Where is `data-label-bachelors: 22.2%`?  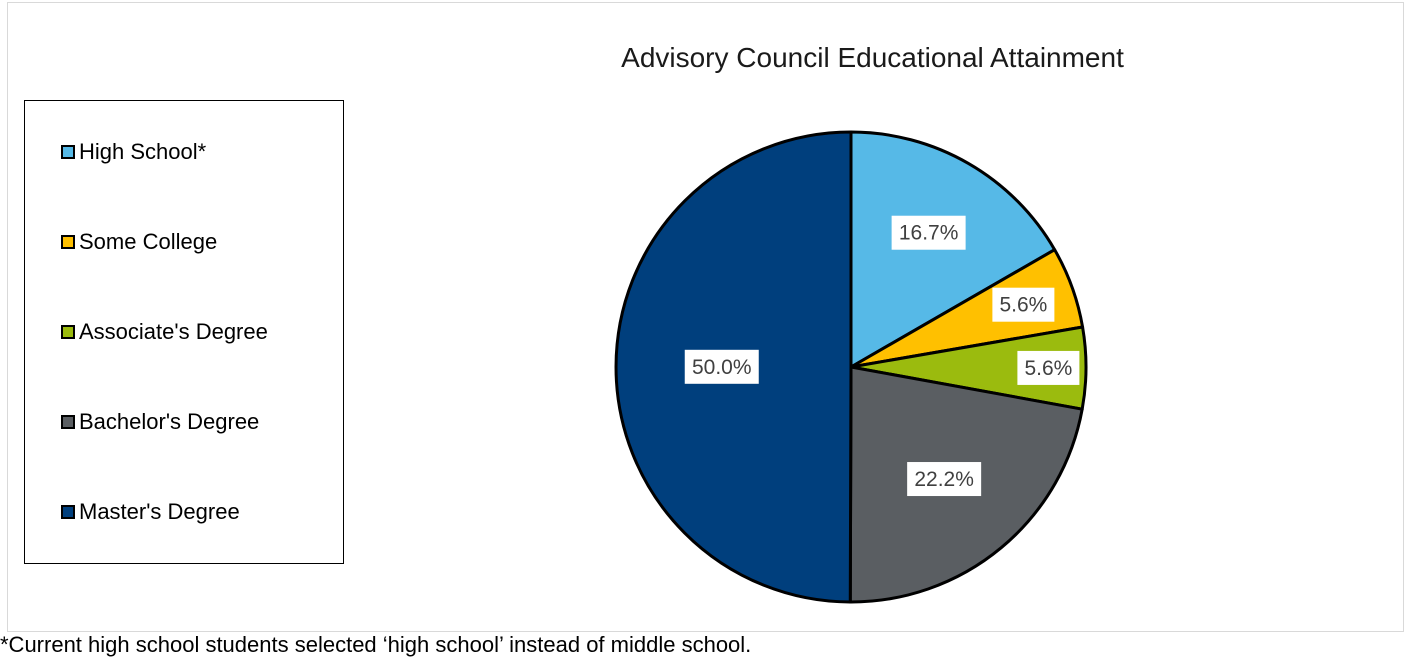
data-label-bachelors: 22.2% is located at coordinates (944, 479).